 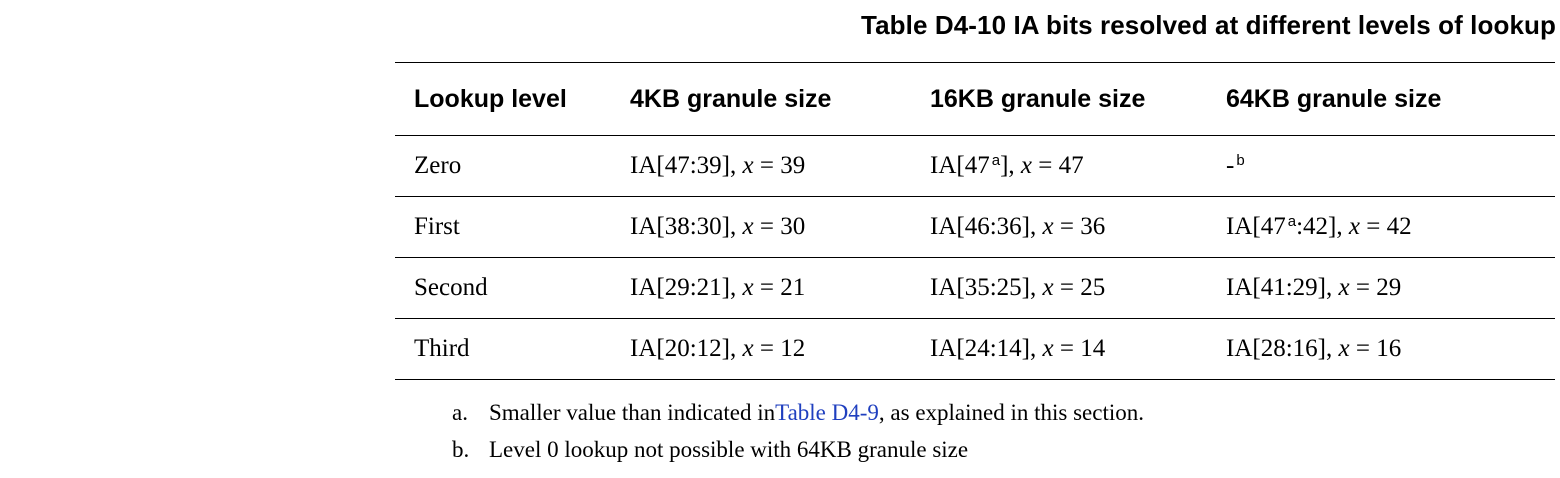 What do you see at coordinates (442, 348) in the screenshot?
I see `cell-lookup-level: Third` at bounding box center [442, 348].